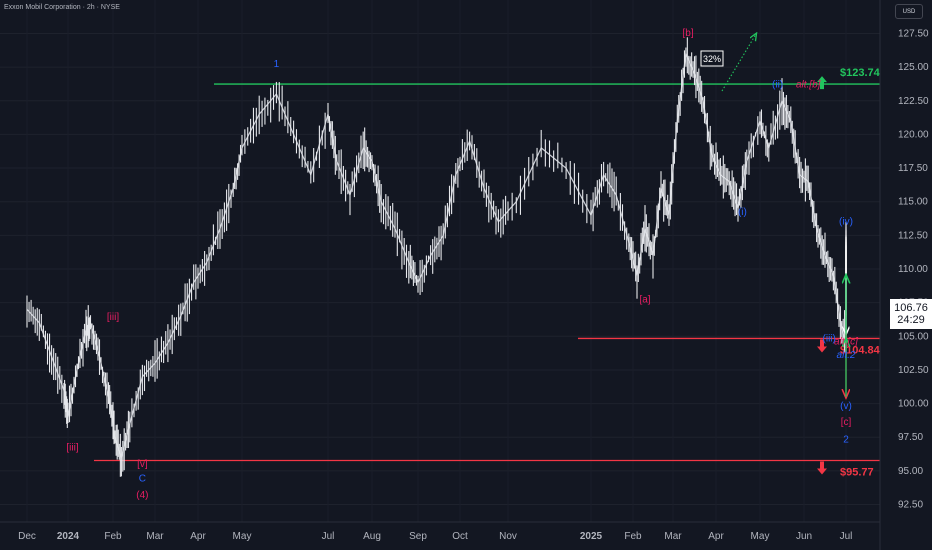 The width and height of the screenshot is (932, 550). Describe the element at coordinates (372, 536) in the screenshot. I see `x-tick-label: Aug` at that location.